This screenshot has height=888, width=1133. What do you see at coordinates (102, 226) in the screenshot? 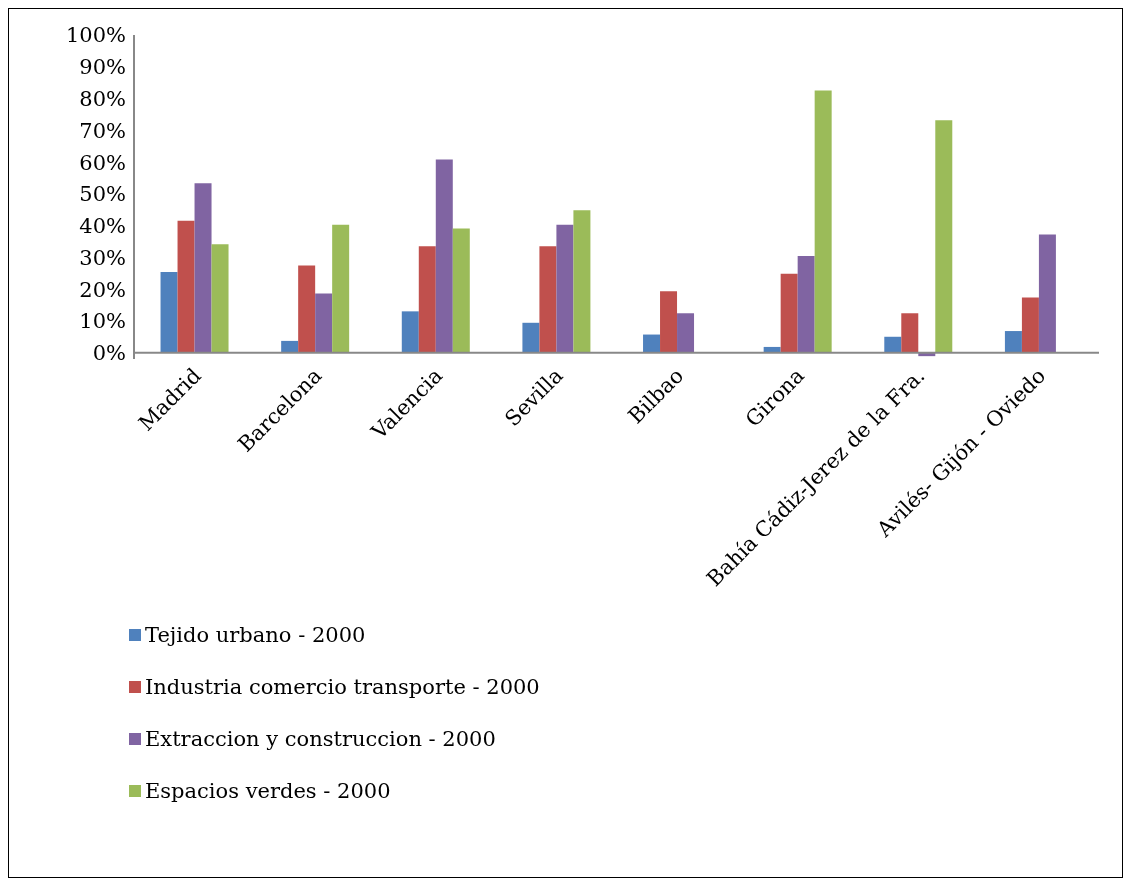
I see `y-tick-label: 40%` at bounding box center [102, 226].